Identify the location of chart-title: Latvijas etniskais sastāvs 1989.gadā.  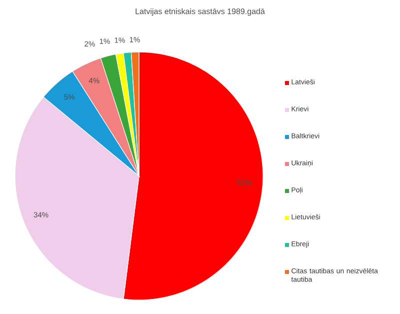
(200, 12).